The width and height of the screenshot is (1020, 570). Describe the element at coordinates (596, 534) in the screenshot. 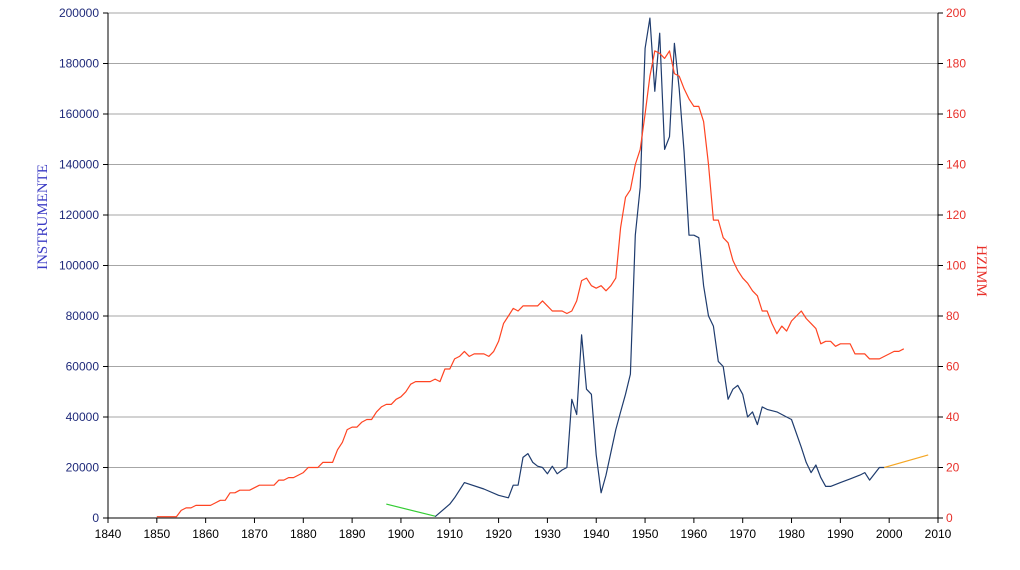

I see `x-tick-label: 1940` at that location.